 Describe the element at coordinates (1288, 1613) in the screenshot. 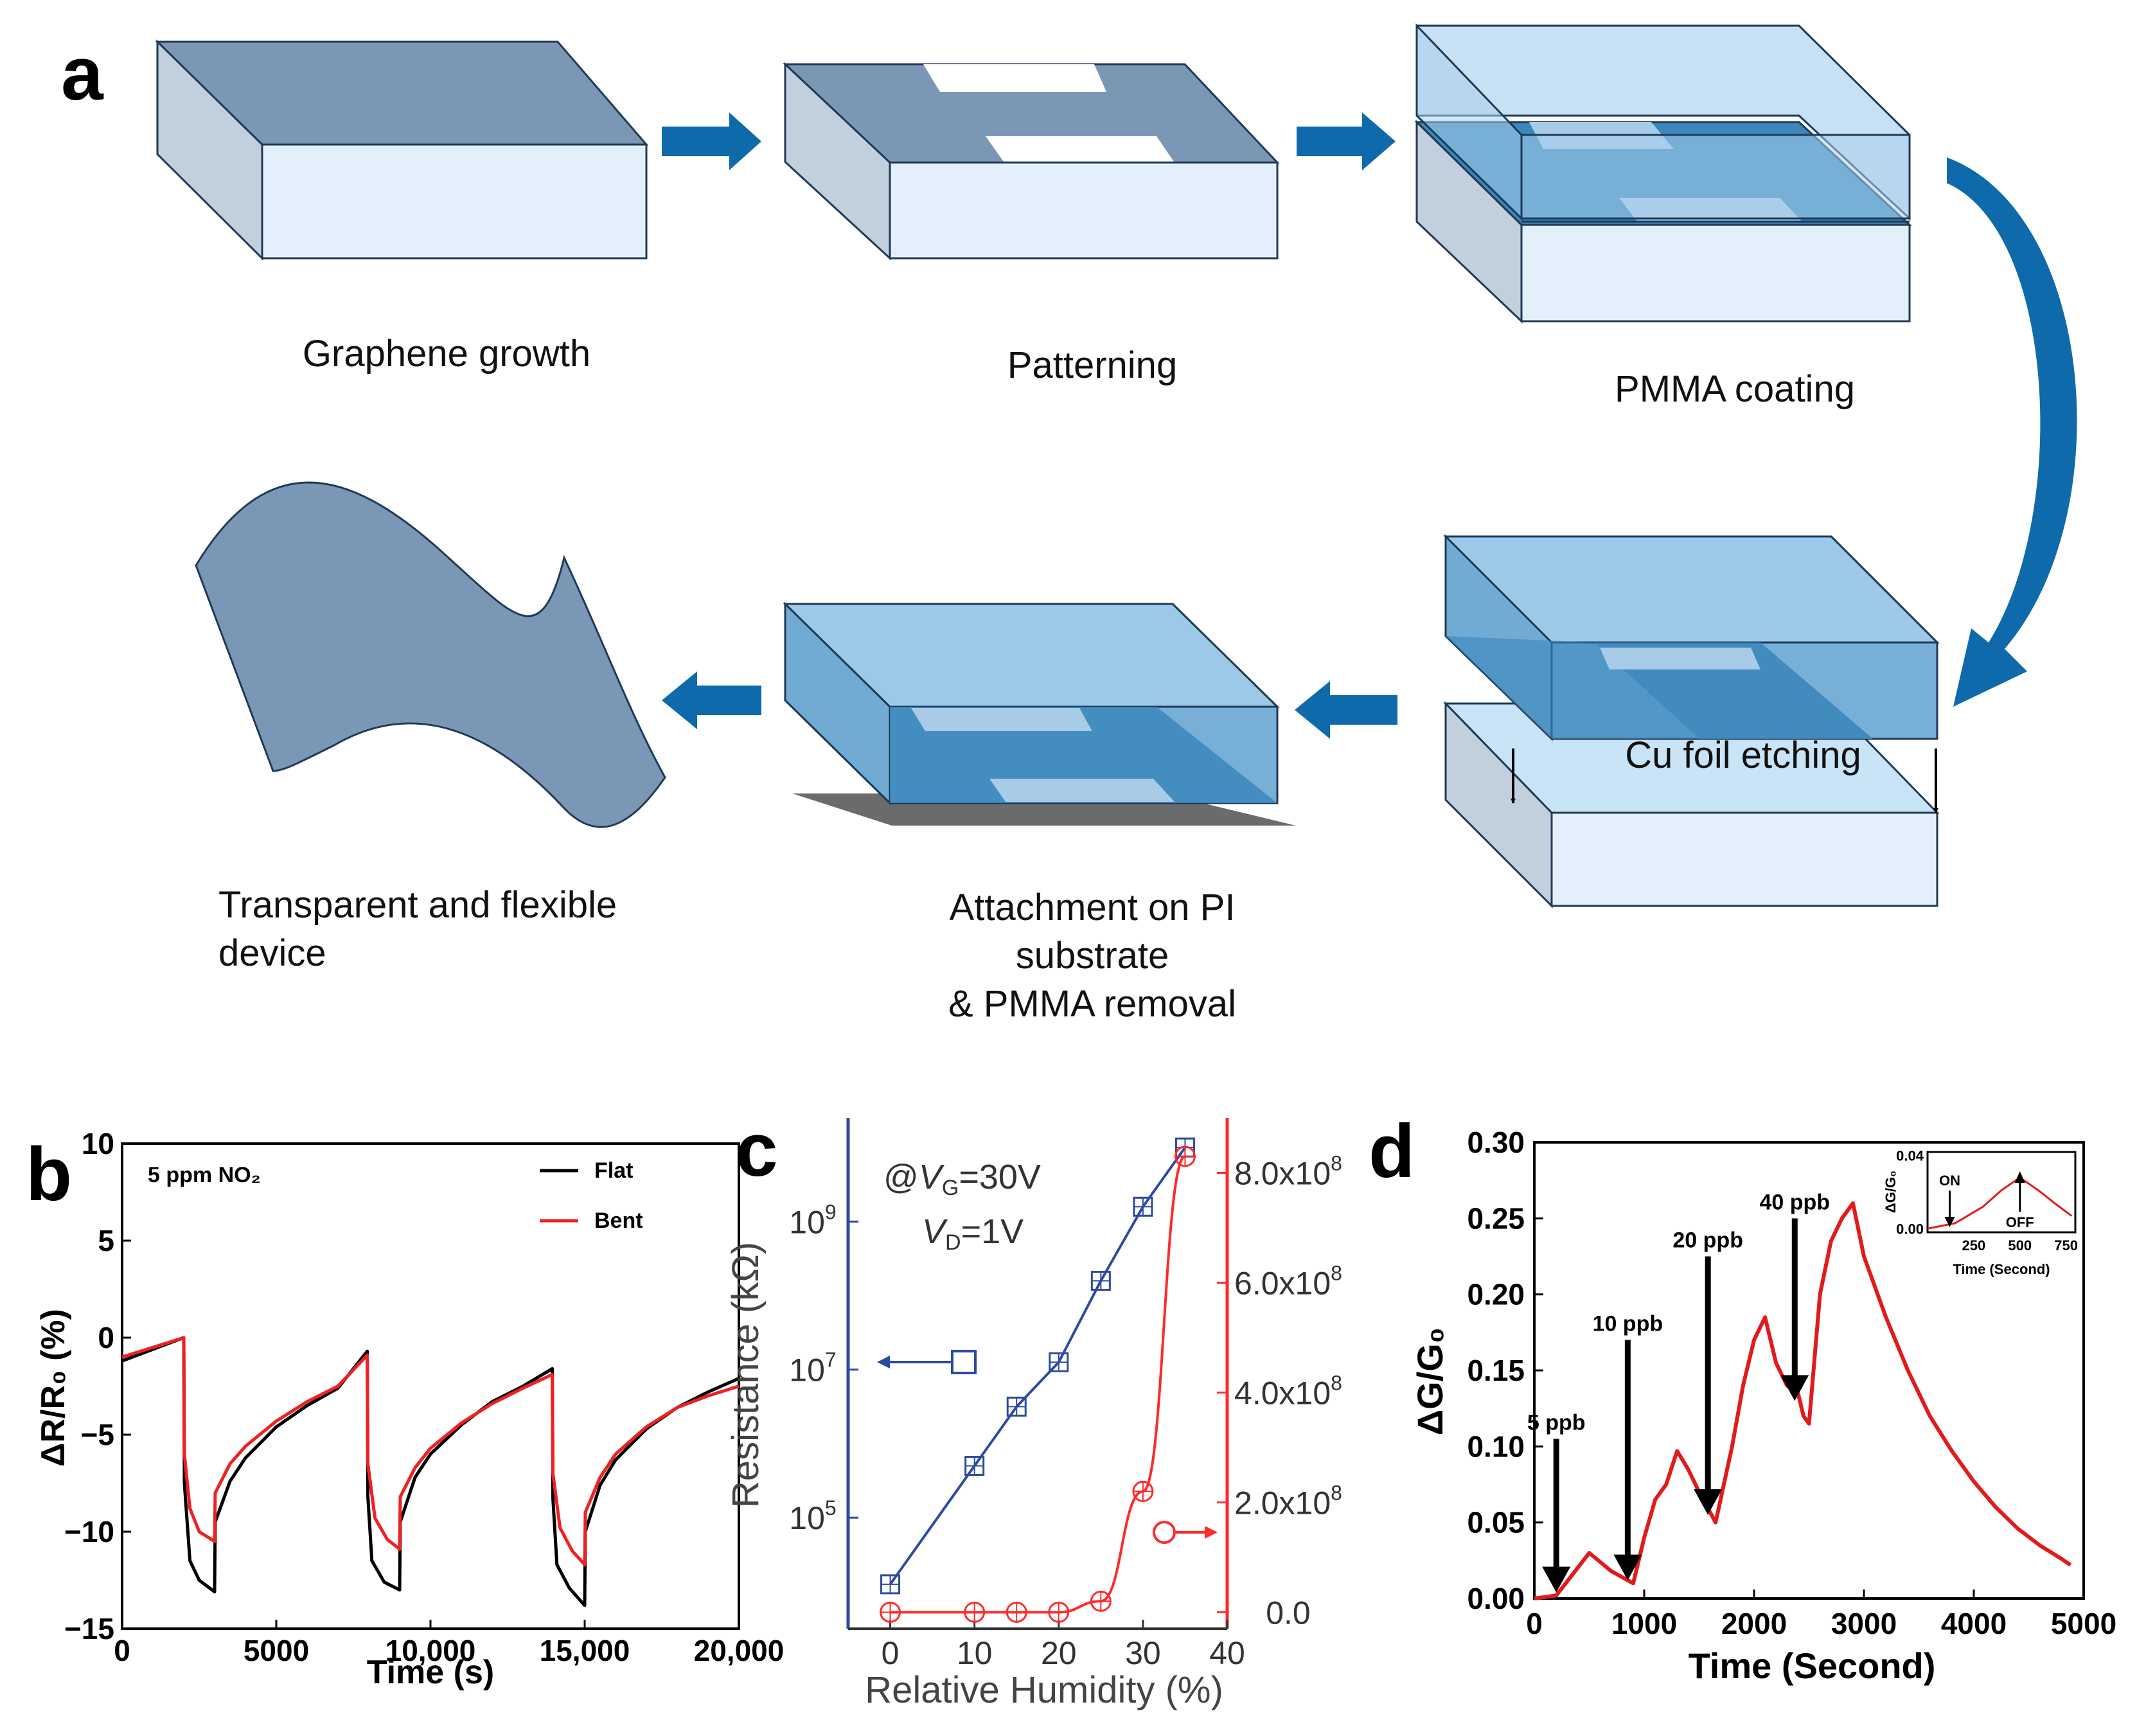

I see `chart-c-right-ytick-label: 0.0` at that location.